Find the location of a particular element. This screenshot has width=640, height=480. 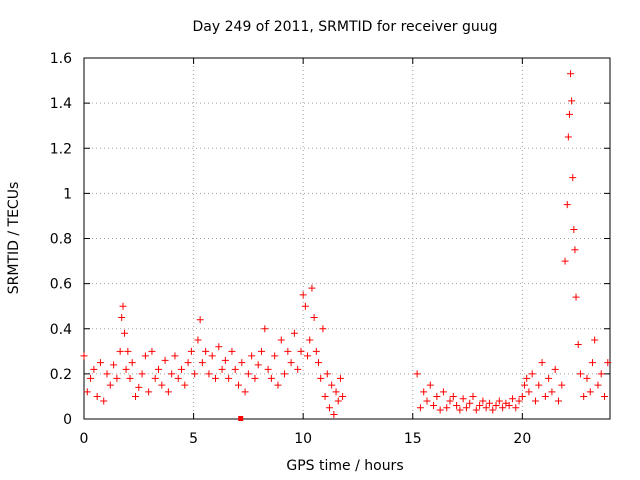

y-tick-label: 1.6 is located at coordinates (61, 59).